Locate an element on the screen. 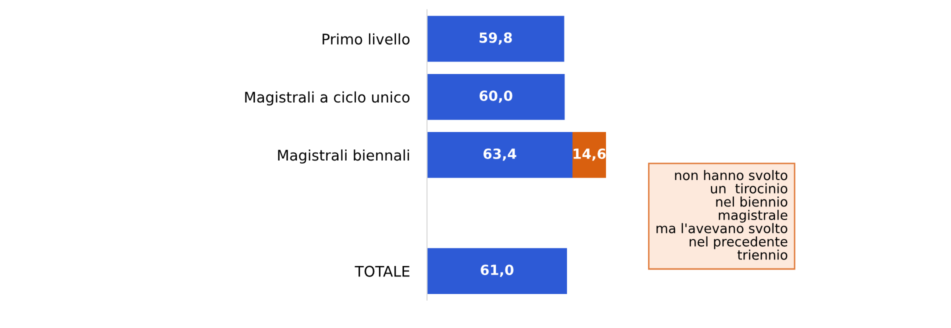 The image size is (951, 328). text: non hanno svolto un tirocinio nel biennio magistrale ma l'avevano svolto nel precedente triennio is located at coordinates (722, 215).